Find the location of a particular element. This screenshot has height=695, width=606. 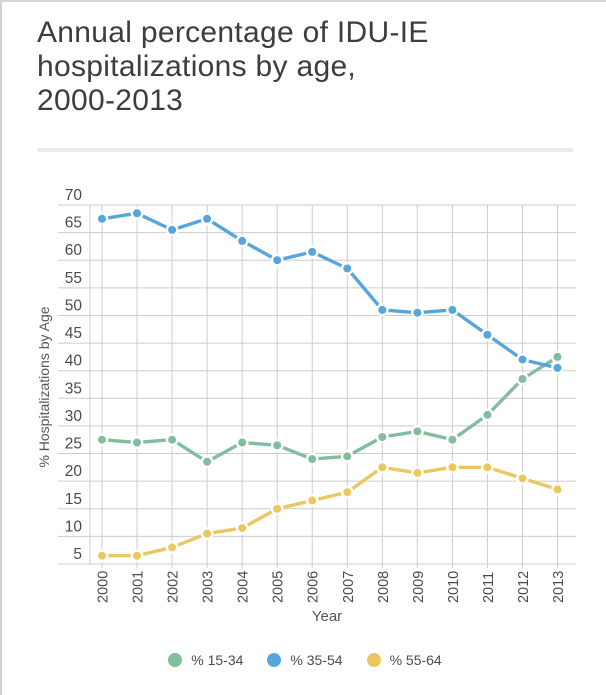

legend-label-55-64: % 55-64 is located at coordinates (415, 660).